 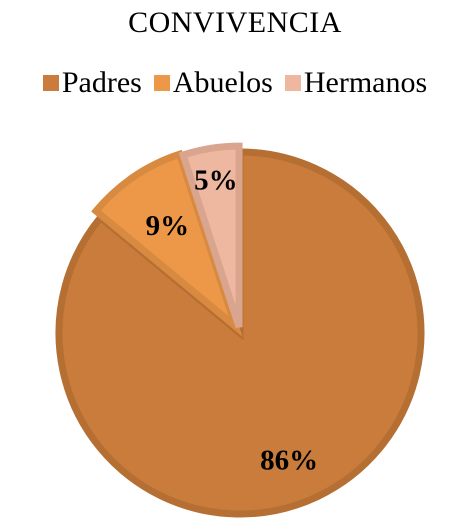 I want to click on data-label-abuelos: 9%, so click(x=168, y=226).